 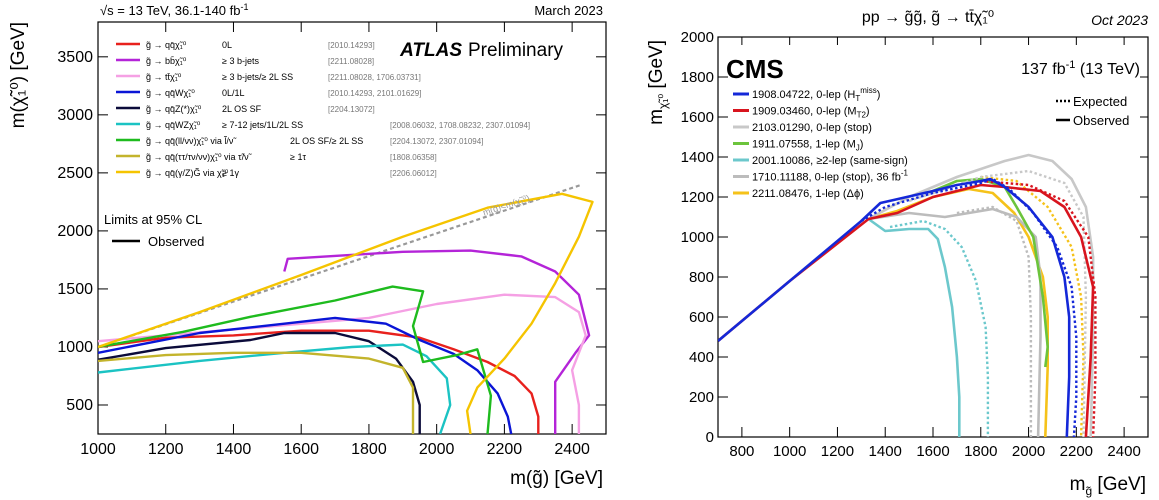 I want to click on atlas-legend-ref-2: [2211.08028, 1706.03731], so click(x=374, y=77).